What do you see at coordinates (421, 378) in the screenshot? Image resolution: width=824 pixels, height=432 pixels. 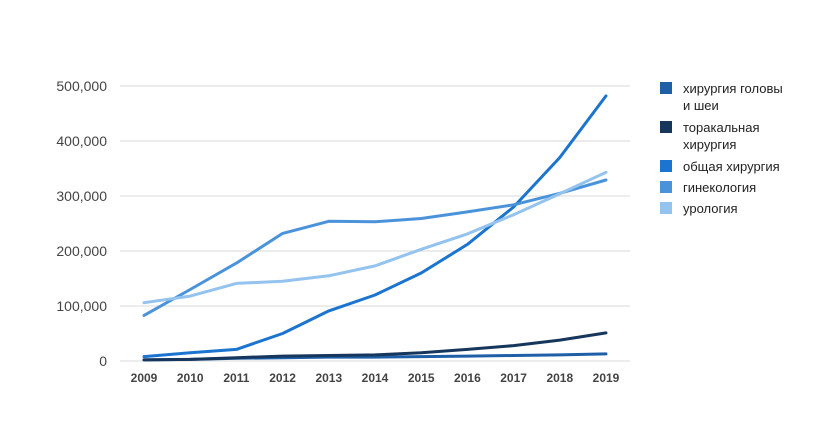 I see `x-tick-label: 2015` at bounding box center [421, 378].